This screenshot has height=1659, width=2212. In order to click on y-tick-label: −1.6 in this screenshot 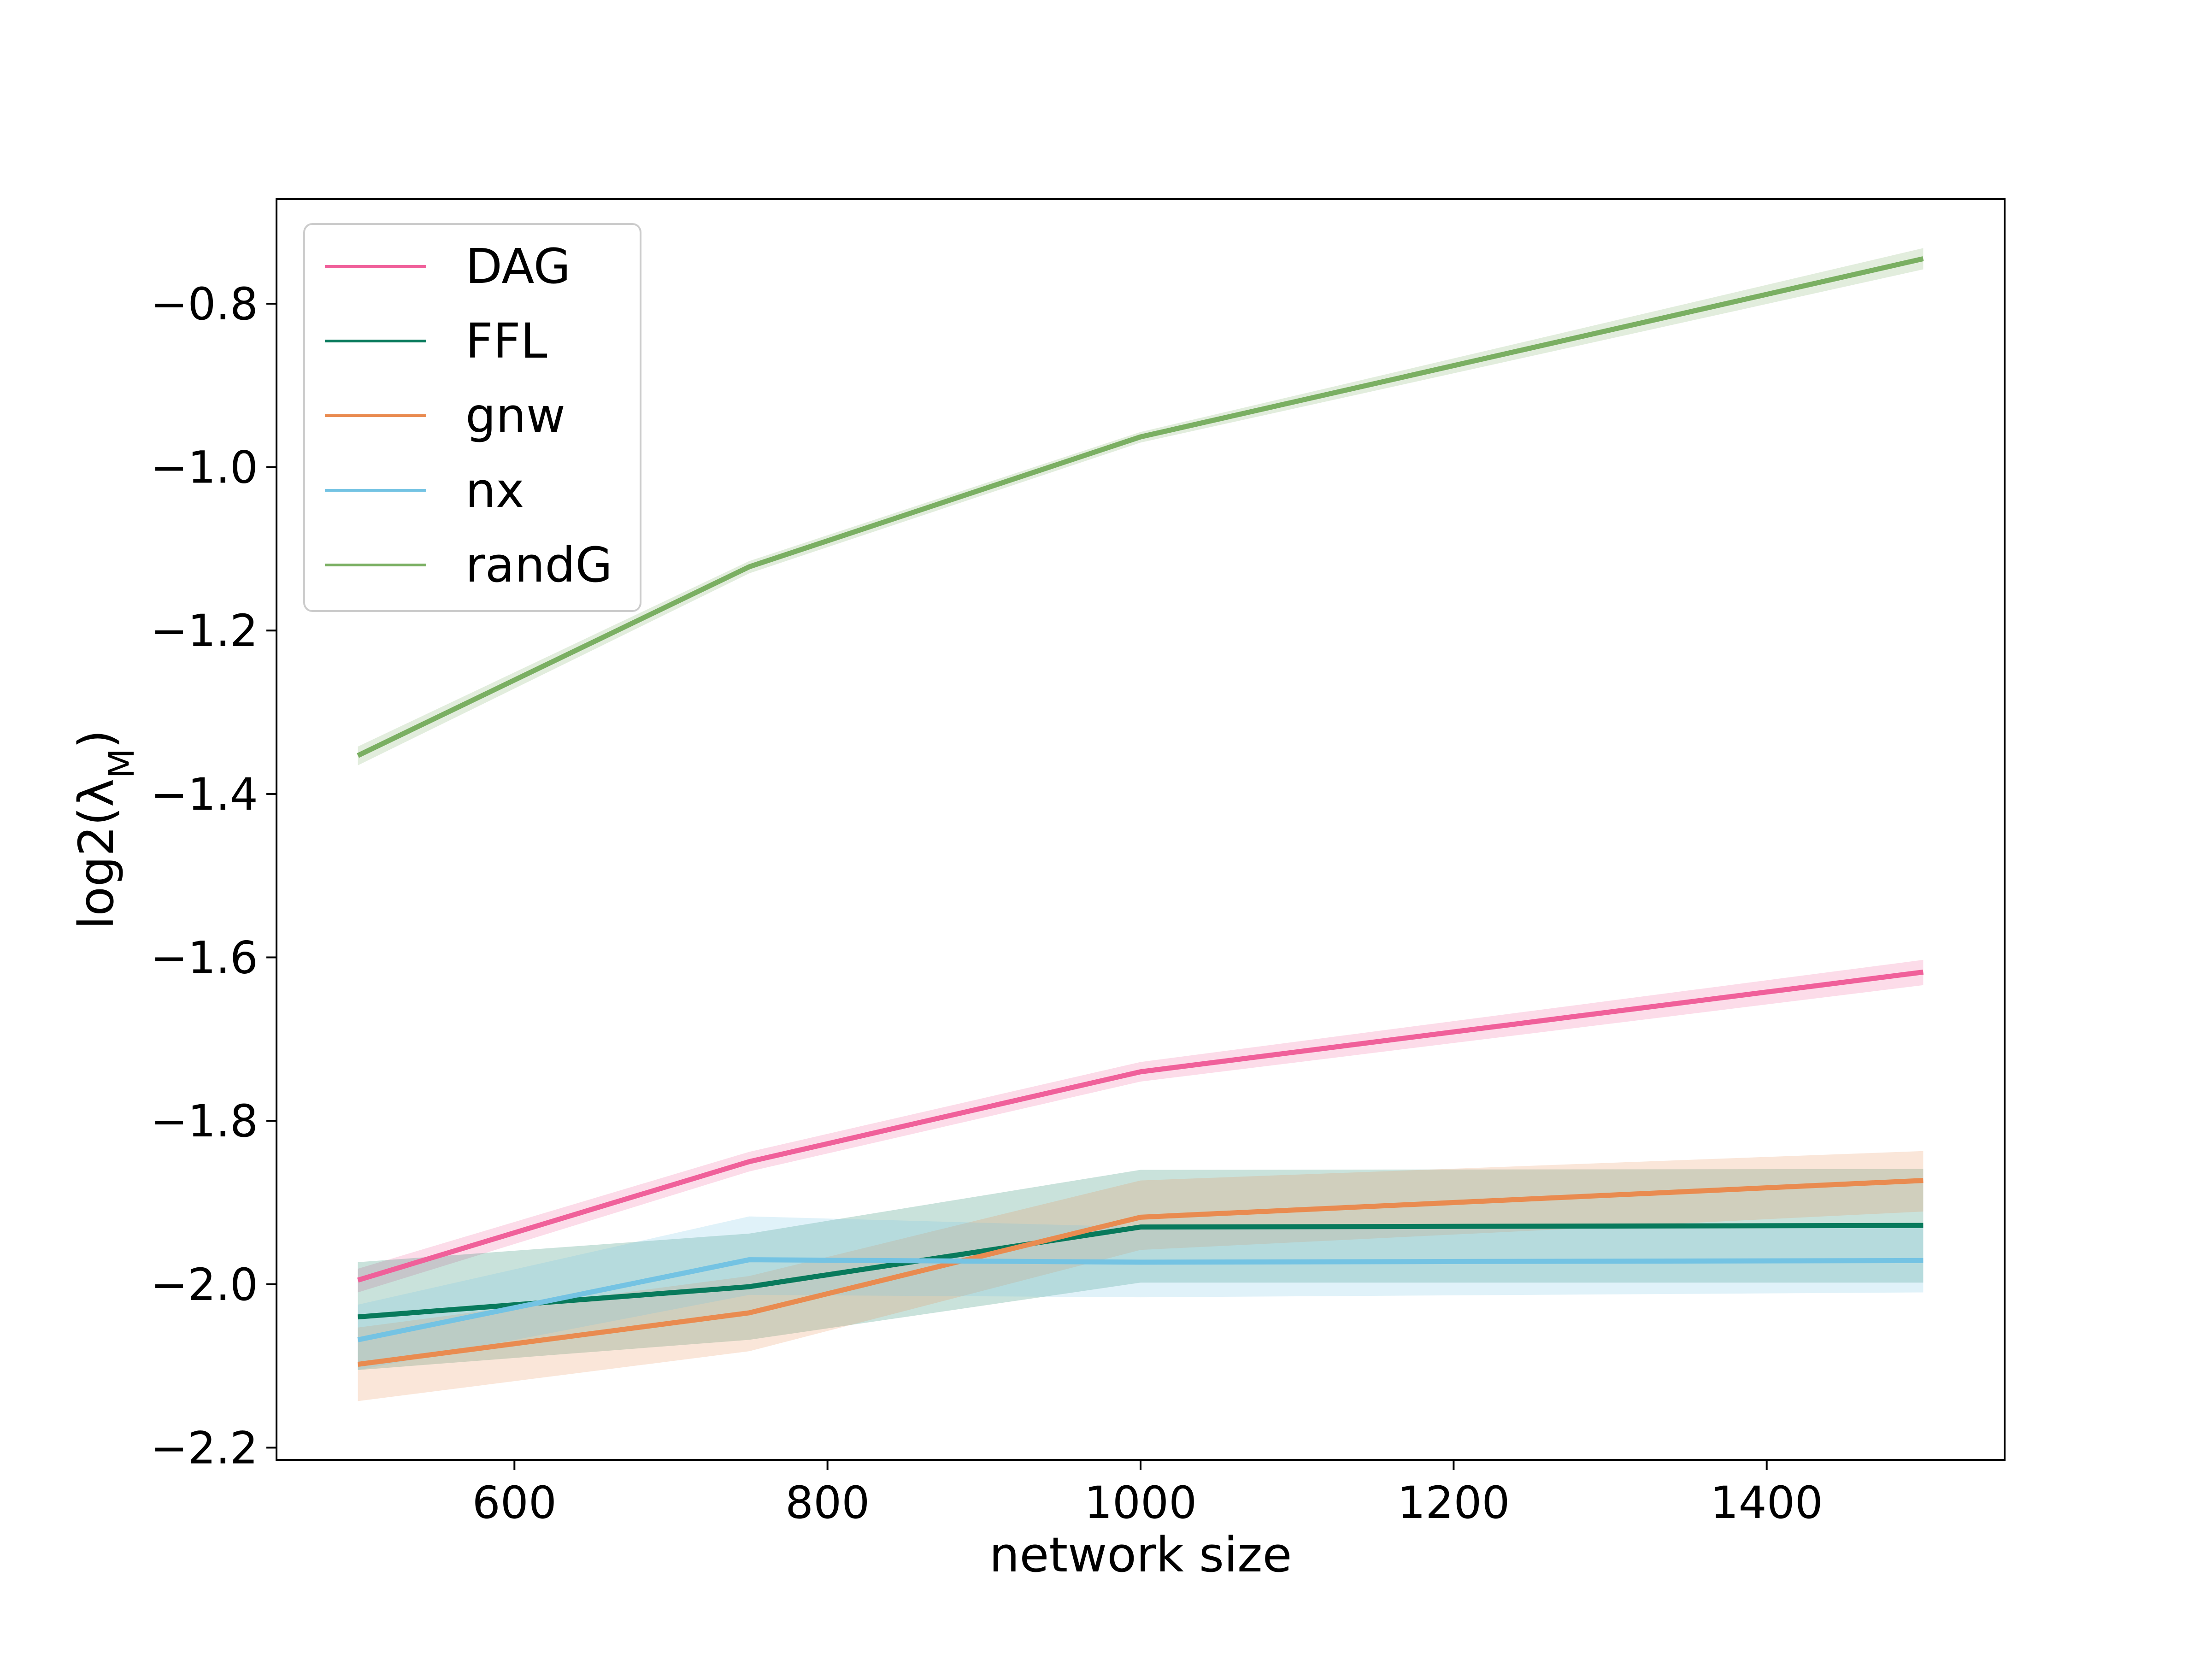, I will do `click(204, 958)`.